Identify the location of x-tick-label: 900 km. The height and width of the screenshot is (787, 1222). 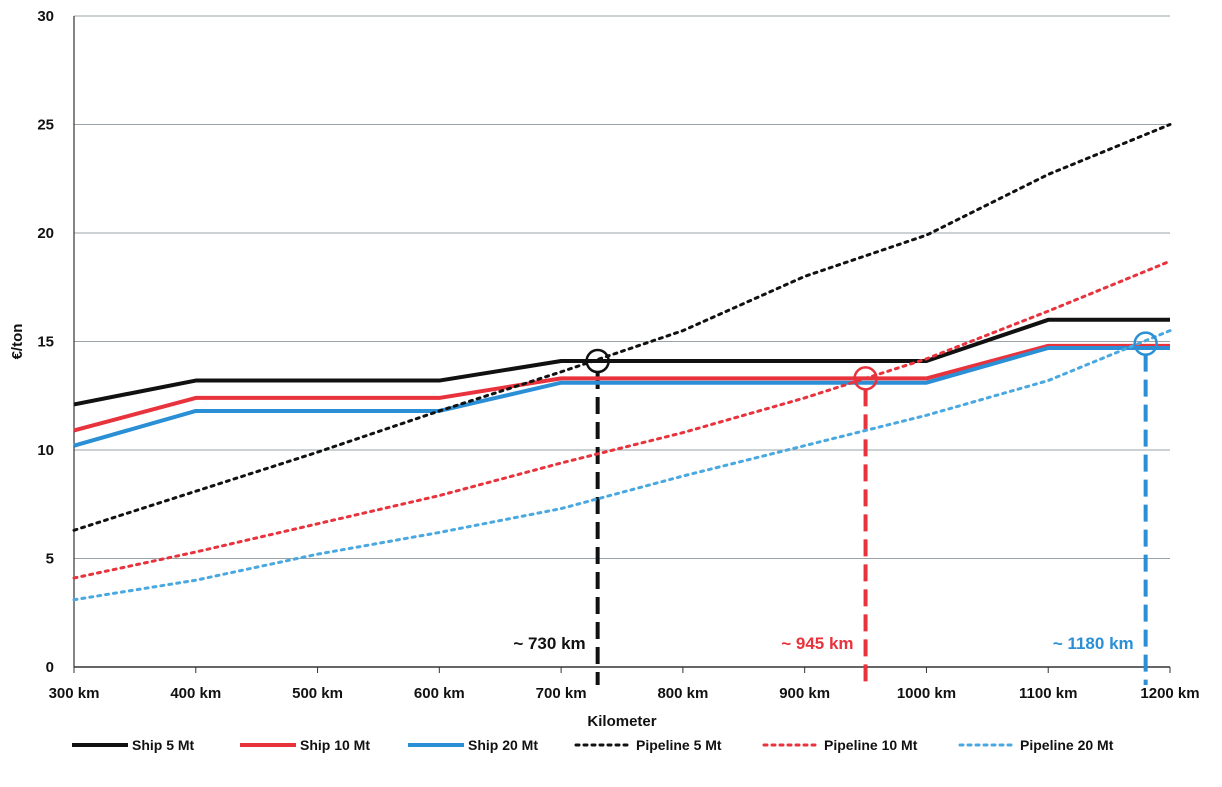
(804, 693).